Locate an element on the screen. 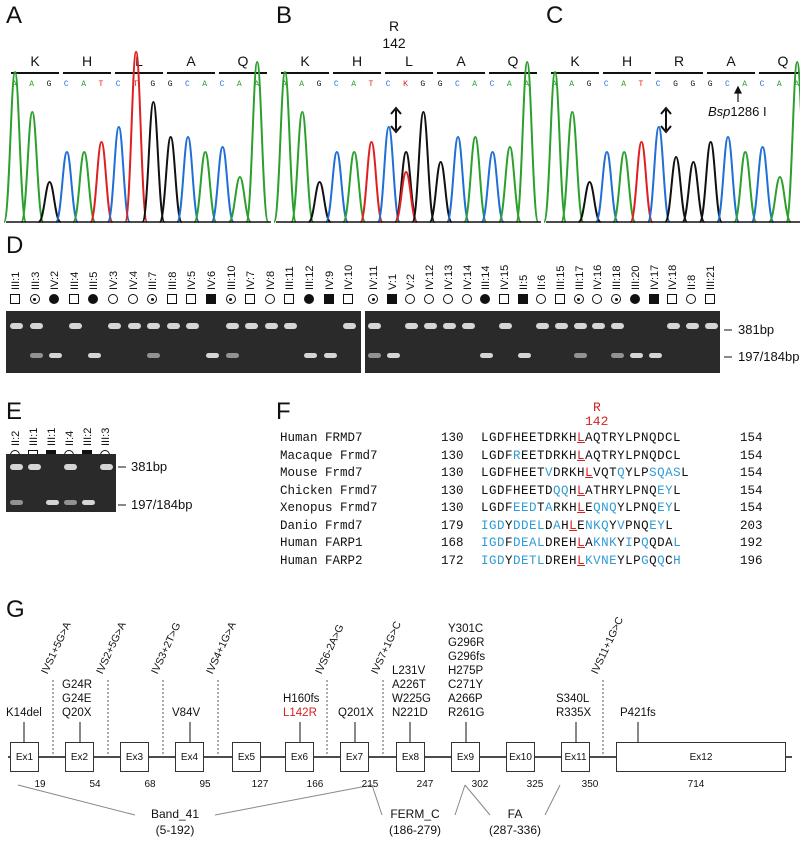 The width and height of the screenshot is (800, 842). domain-0-name: Band_41 is located at coordinates (175, 814).